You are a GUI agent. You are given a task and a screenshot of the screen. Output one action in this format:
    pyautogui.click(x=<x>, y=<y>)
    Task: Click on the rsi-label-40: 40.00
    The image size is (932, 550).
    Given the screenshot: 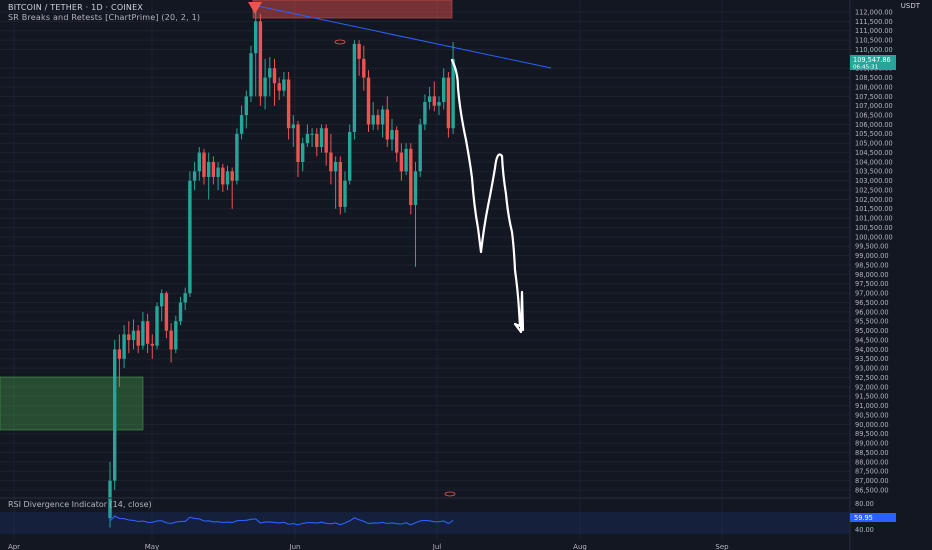 What is the action you would take?
    pyautogui.click(x=864, y=530)
    